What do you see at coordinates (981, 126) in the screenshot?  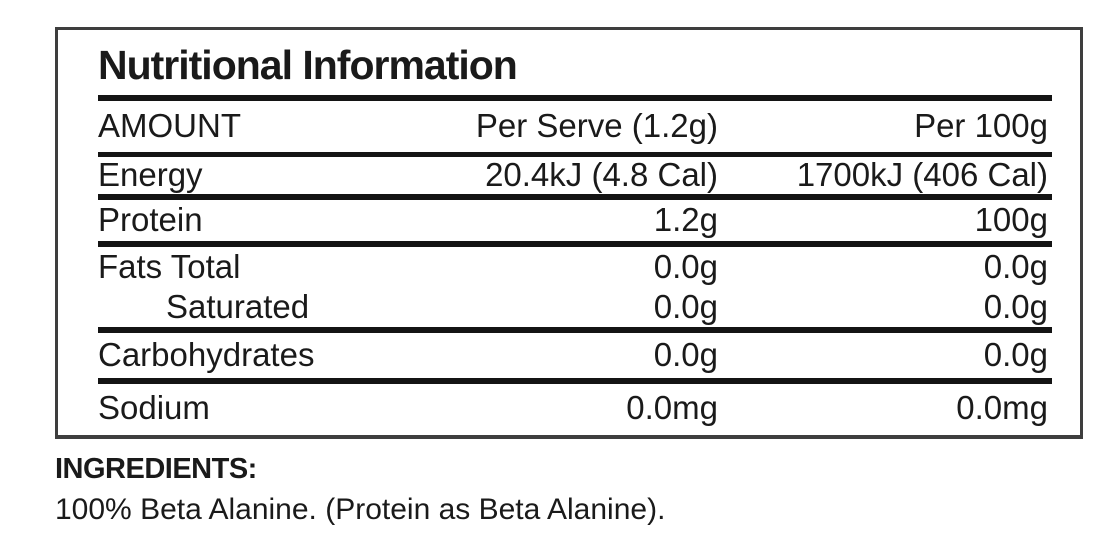 I see `header-per-100g: Per 100g` at bounding box center [981, 126].